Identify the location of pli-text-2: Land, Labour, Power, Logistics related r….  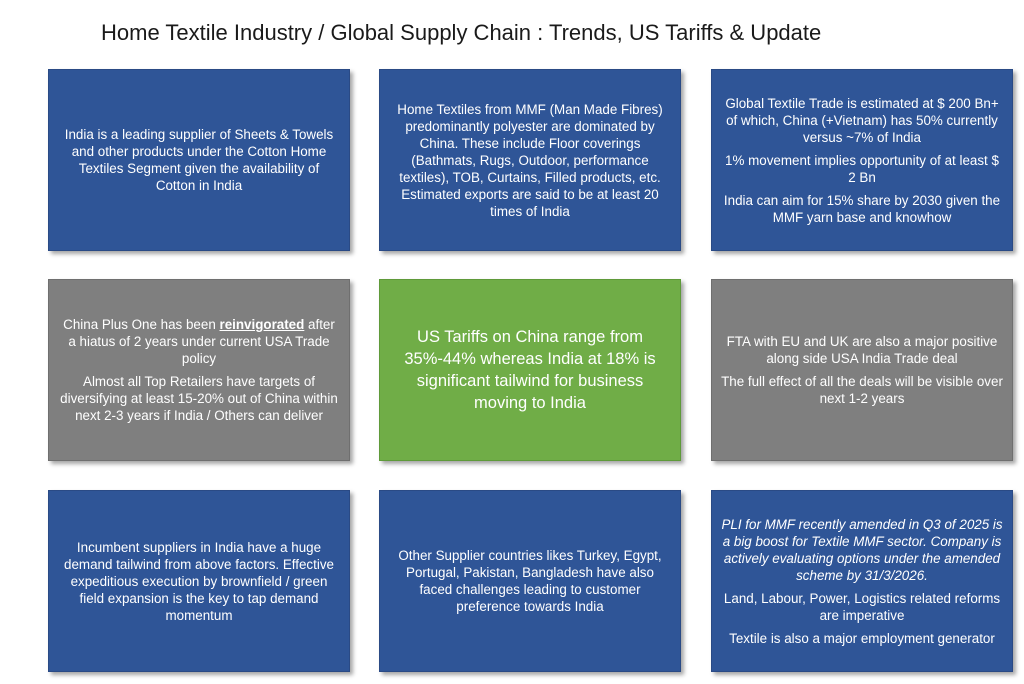
(862, 606).